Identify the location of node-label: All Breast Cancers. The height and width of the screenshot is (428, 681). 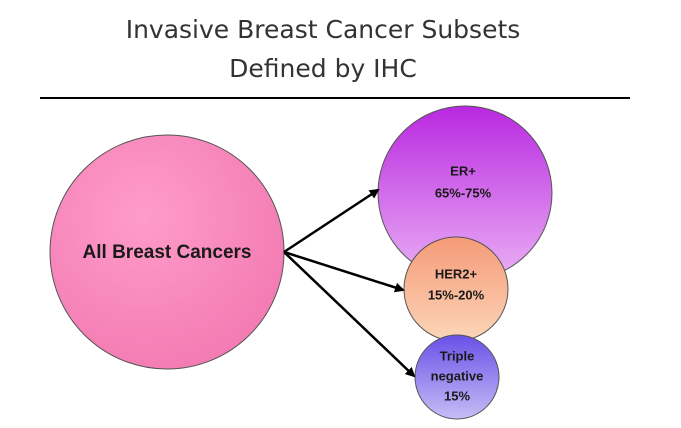
(167, 252).